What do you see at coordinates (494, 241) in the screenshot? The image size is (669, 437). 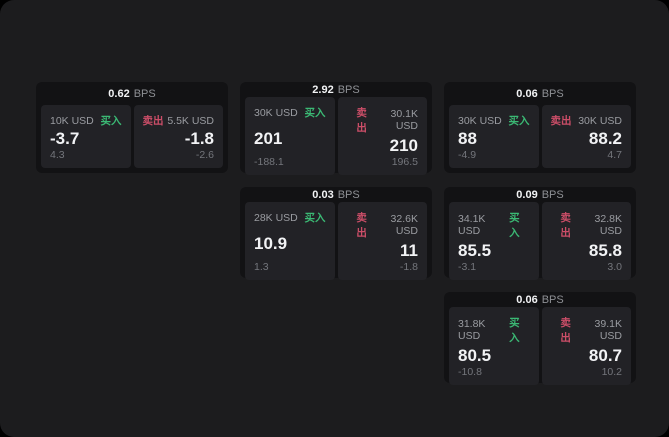 I see `buy-panel: 34.1K USD 买入 85.5 -3.1` at bounding box center [494, 241].